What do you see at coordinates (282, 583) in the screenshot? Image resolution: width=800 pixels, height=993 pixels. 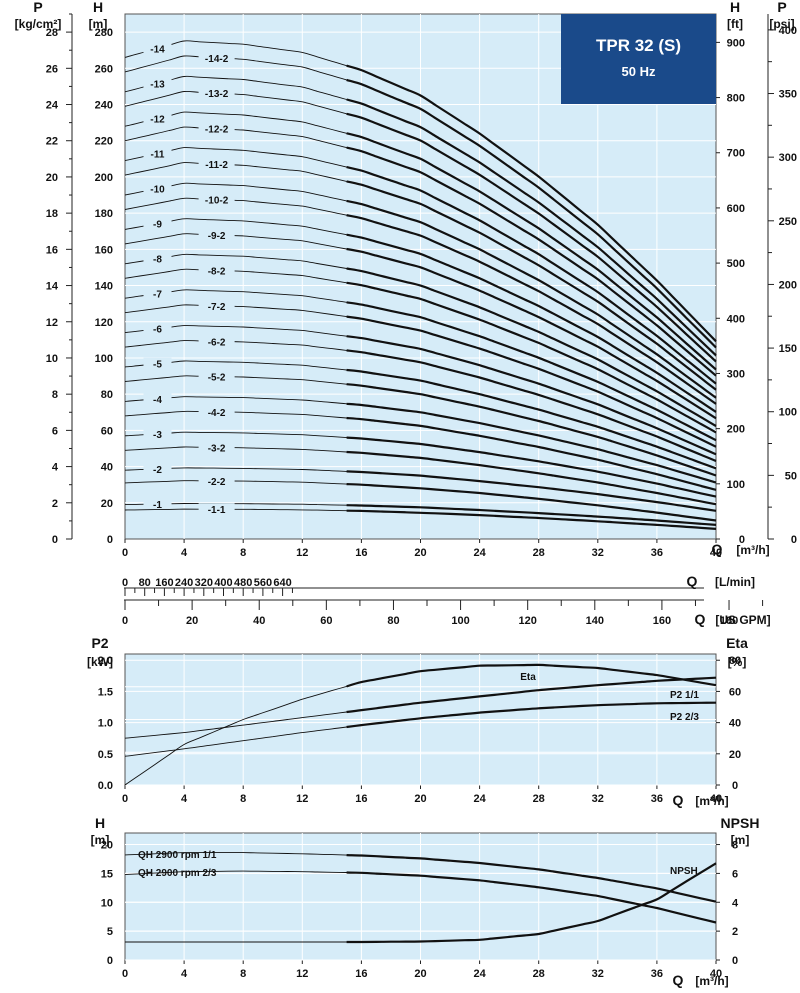 I see `lpm-tick-label: 640` at bounding box center [282, 583].